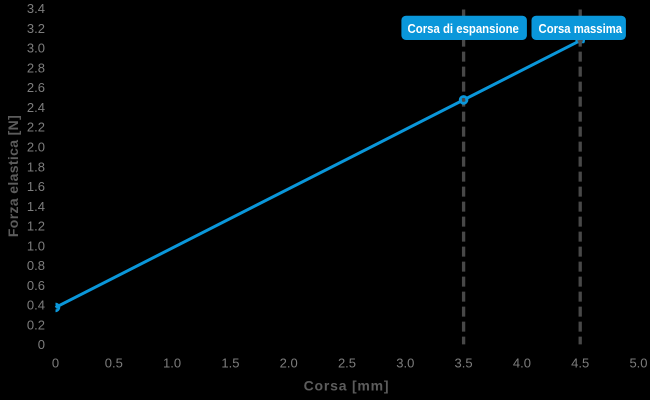  I want to click on svg-text: Corsa di espansione, so click(463, 28).